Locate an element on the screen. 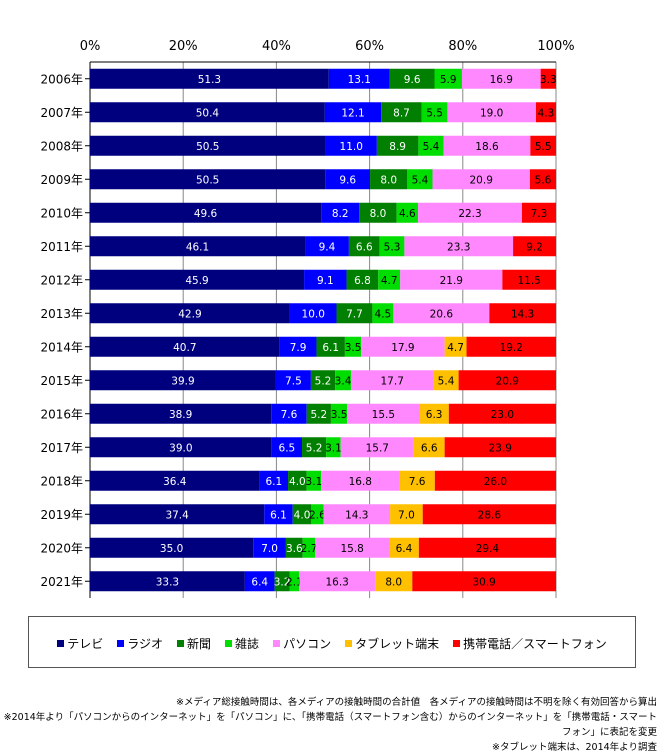  data-label: 5.2 is located at coordinates (318, 415).